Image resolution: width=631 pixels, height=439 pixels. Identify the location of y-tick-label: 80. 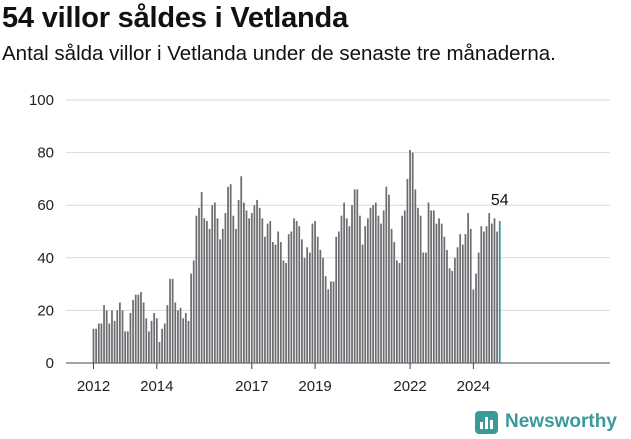
(45, 153).